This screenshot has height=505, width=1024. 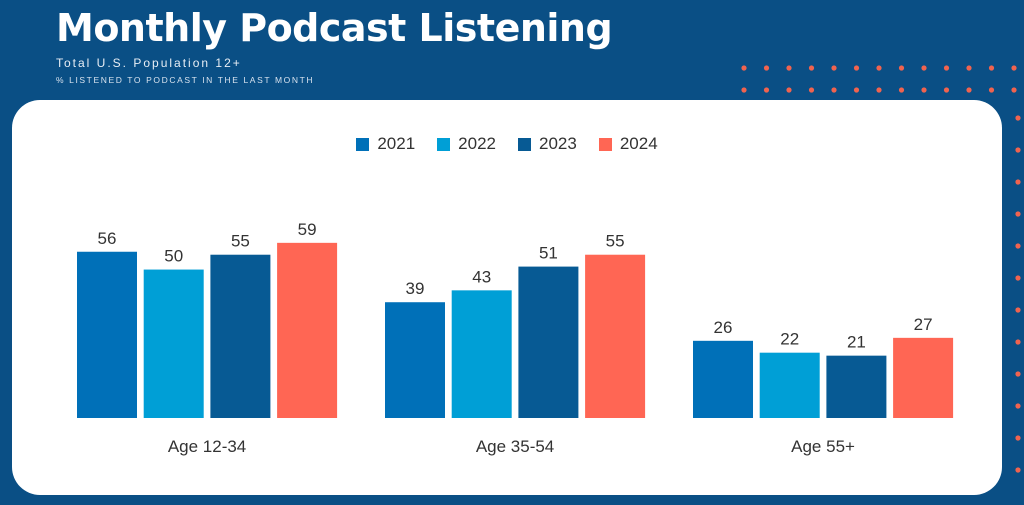 I want to click on legend-item-2023: 2023, so click(x=547, y=144).